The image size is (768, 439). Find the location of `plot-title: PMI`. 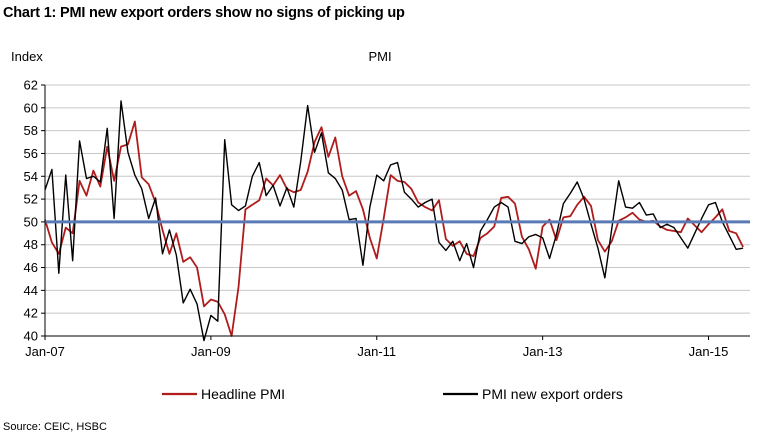

plot-title: PMI is located at coordinates (379, 56).